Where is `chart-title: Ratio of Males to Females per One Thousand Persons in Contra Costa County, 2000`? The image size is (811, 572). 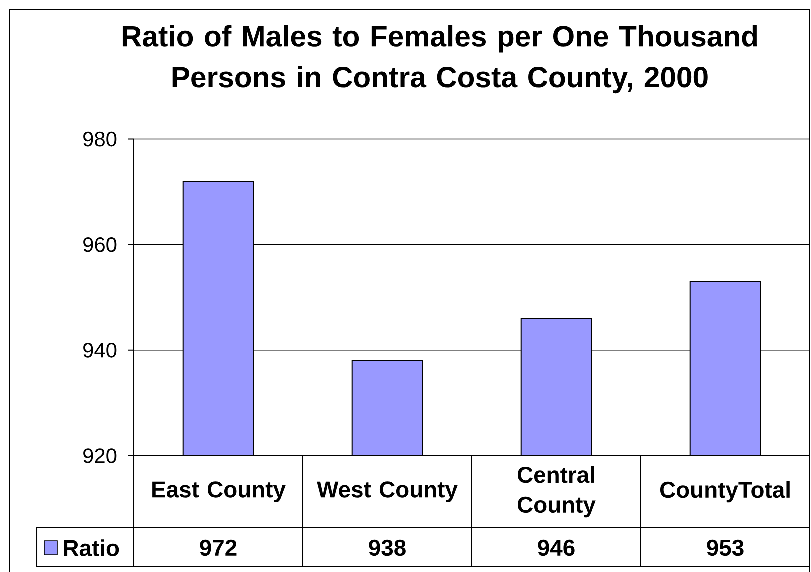 chart-title: Ratio of Males to Females per One Thousand Persons in Contra Costa County, 2000 is located at coordinates (440, 59).